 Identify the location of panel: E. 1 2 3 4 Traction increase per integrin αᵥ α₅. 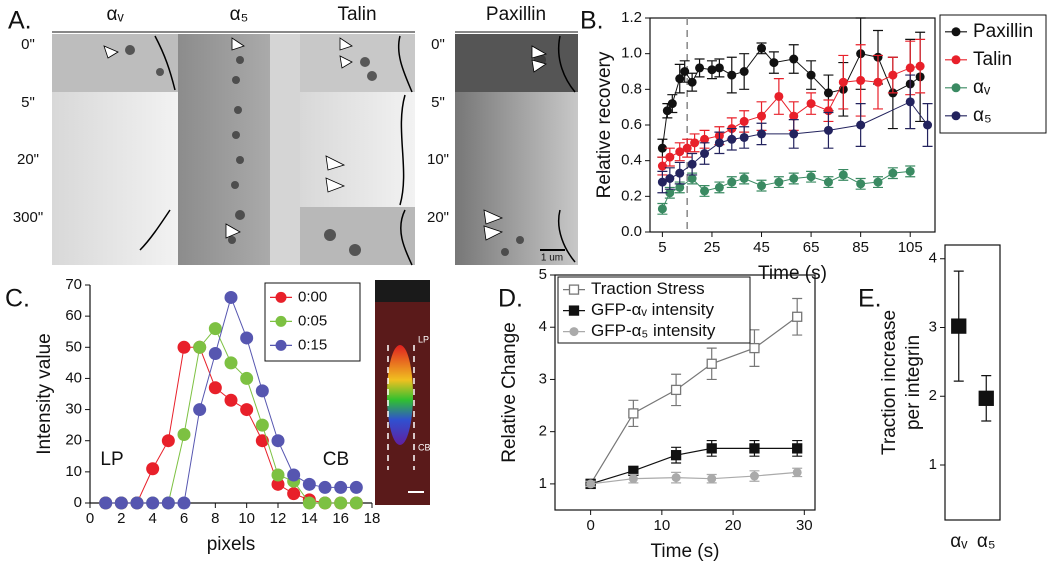
(929, 398).